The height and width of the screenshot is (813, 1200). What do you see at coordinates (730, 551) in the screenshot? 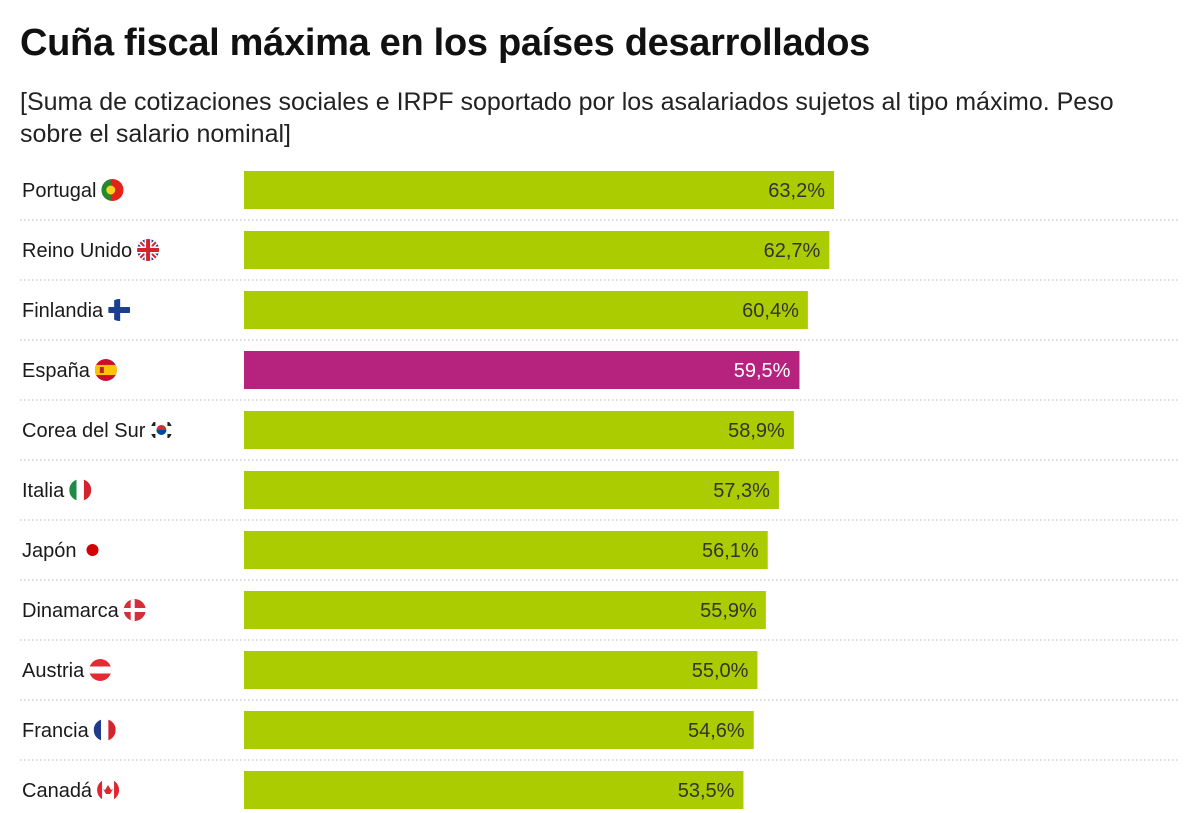
I see `value-label: 56,1%` at bounding box center [730, 551].